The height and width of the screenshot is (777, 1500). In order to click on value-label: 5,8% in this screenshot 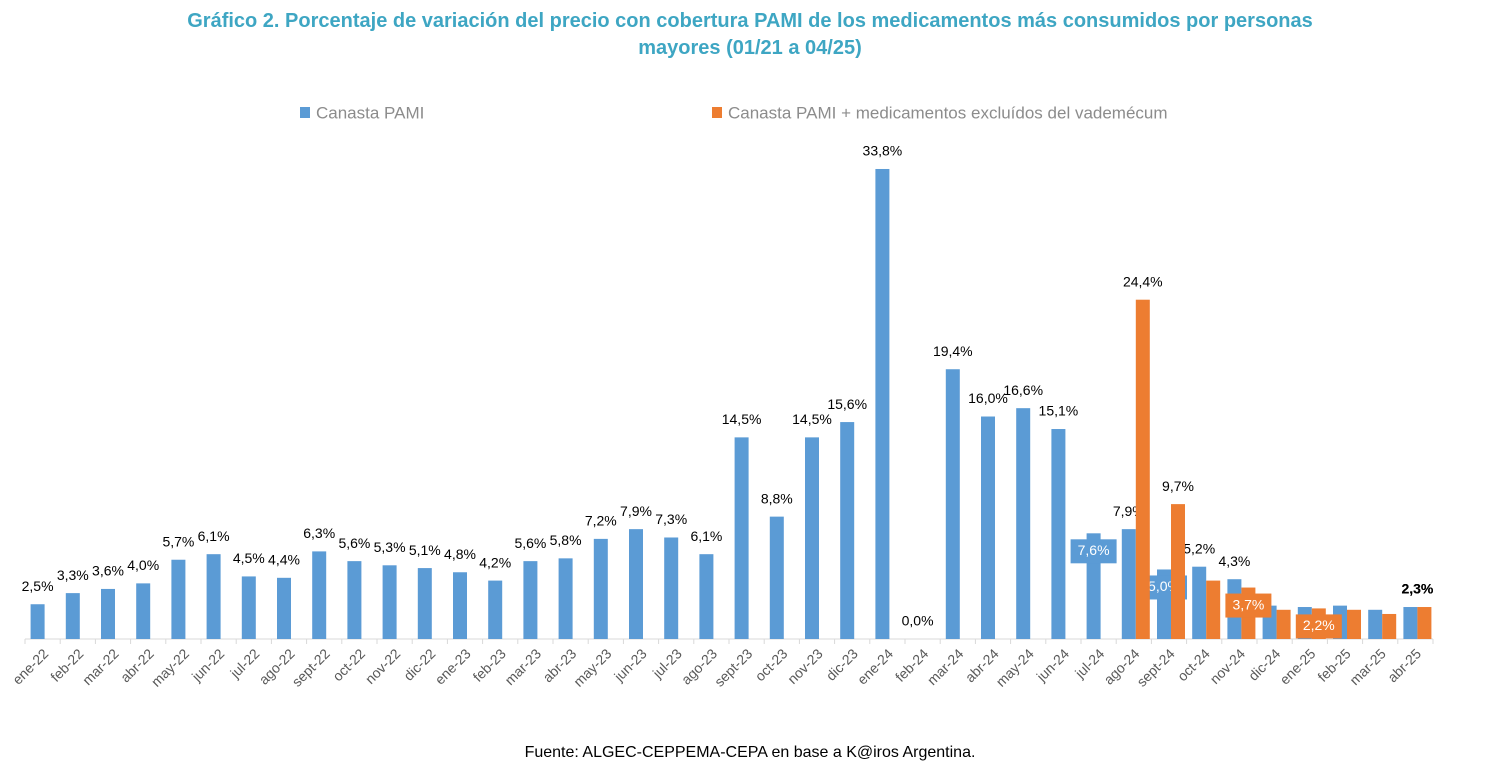, I will do `click(566, 540)`.